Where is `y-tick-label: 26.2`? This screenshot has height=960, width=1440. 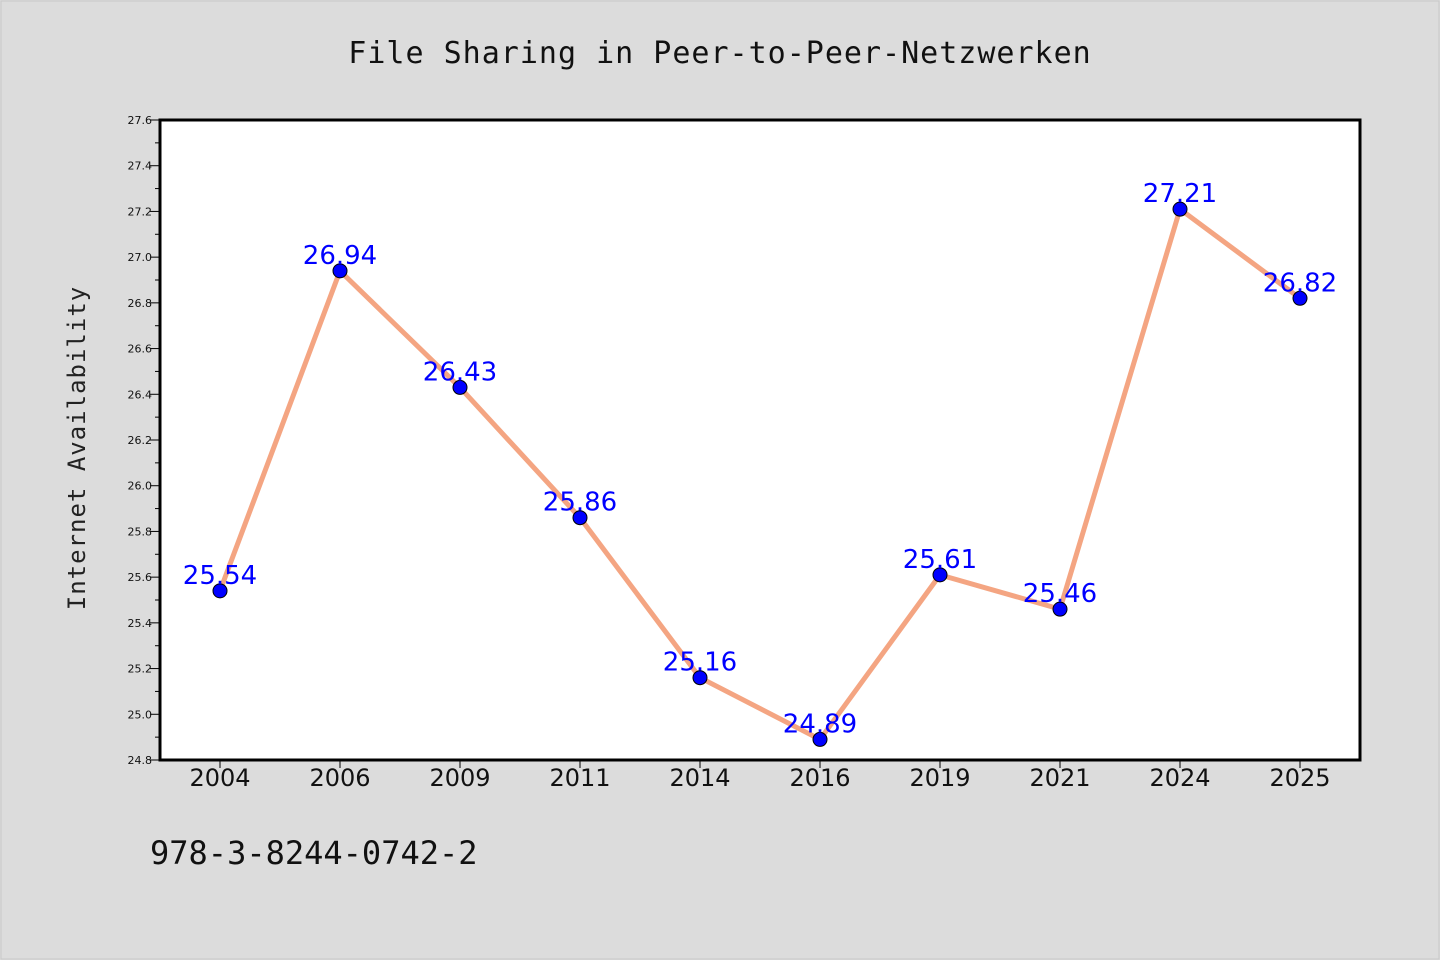 y-tick-label: 26.2 is located at coordinates (140, 440).